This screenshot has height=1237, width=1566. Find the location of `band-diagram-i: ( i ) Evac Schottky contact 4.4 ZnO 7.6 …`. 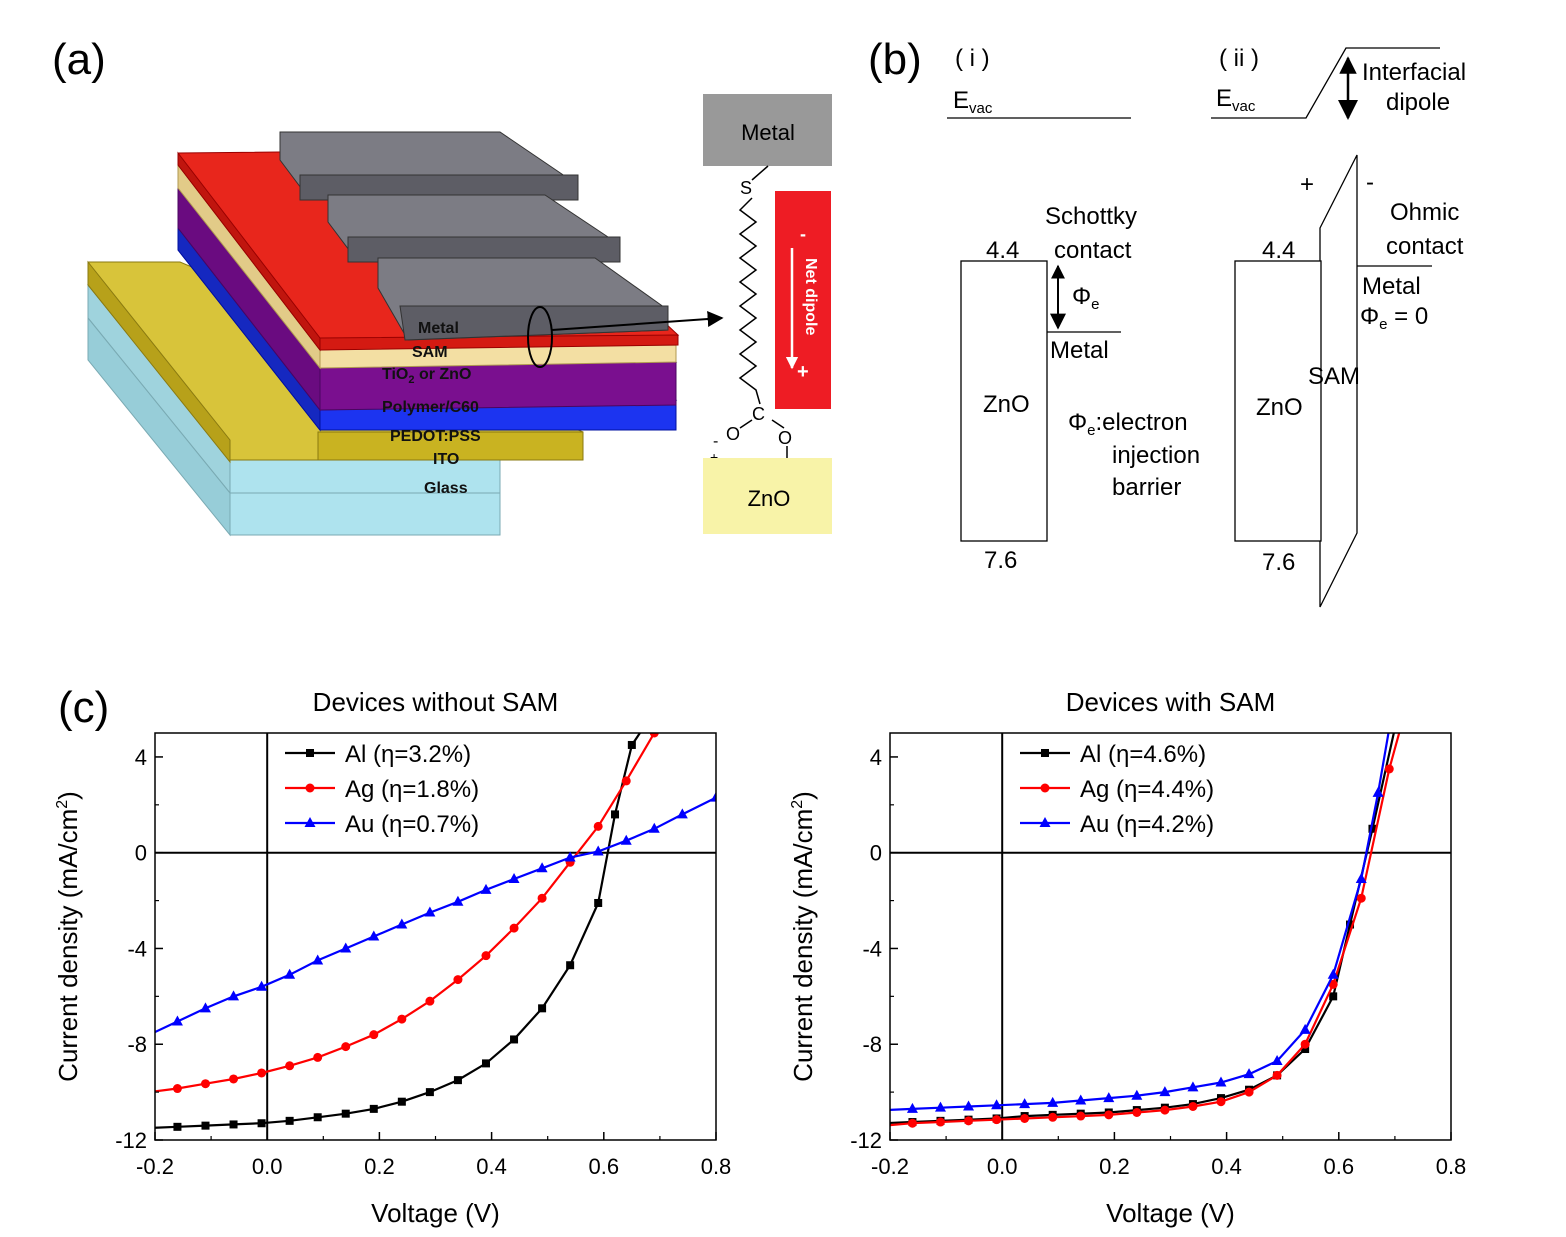

band-diagram-i: ( i ) Evac Schottky contact 4.4 ZnO 7.6 … is located at coordinates (1073, 309).